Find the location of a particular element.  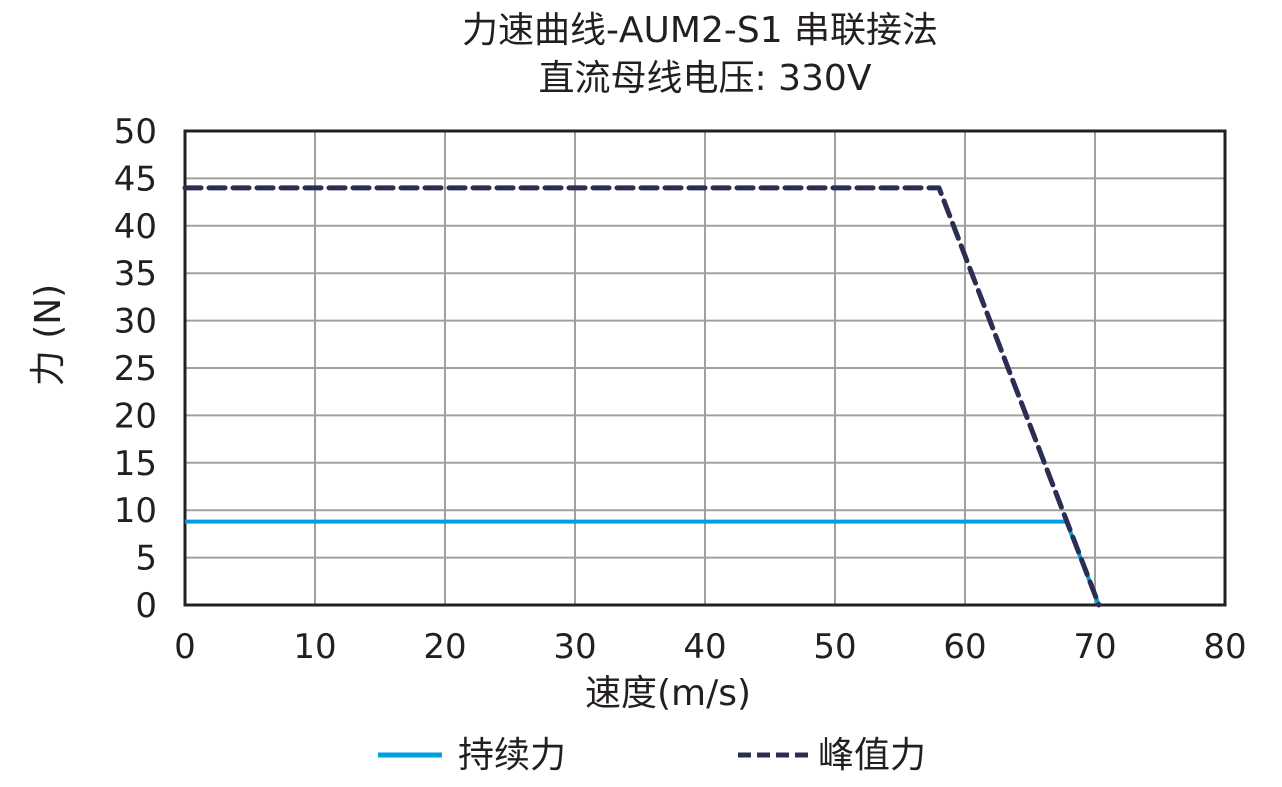

x-tick-label: 0 is located at coordinates (185, 647).